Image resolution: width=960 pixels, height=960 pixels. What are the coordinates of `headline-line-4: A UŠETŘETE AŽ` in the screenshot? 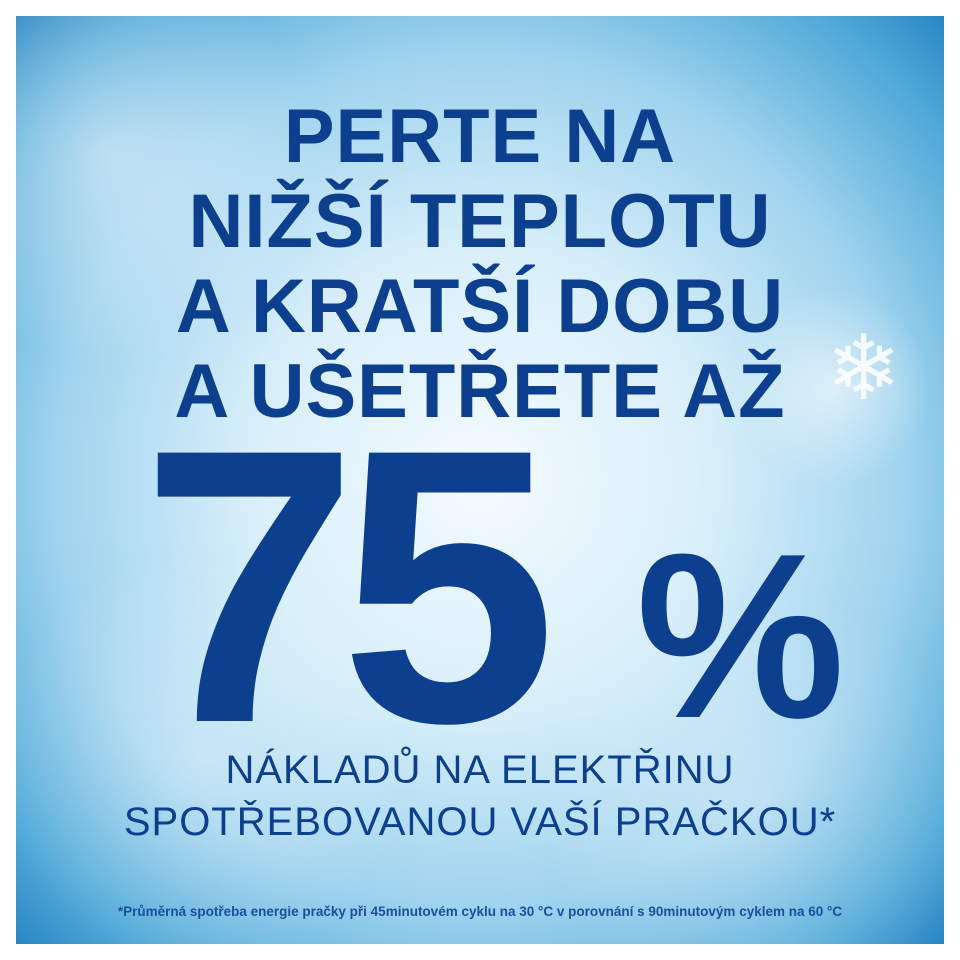 It's located at (480, 391).